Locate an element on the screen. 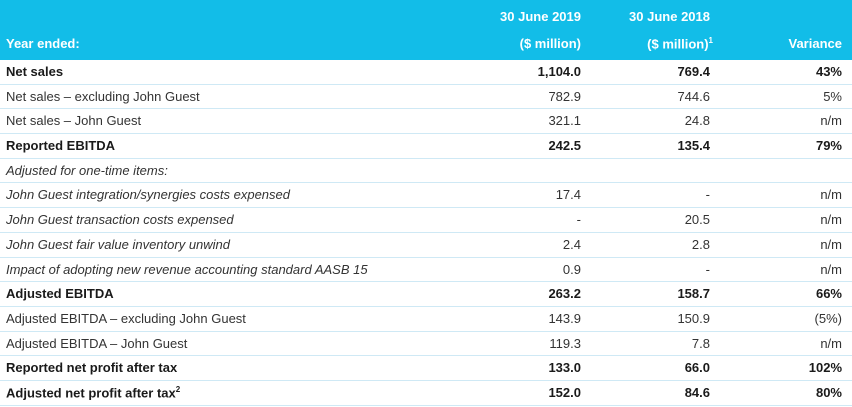 This screenshot has width=852, height=407. header-background is located at coordinates (426, 30).